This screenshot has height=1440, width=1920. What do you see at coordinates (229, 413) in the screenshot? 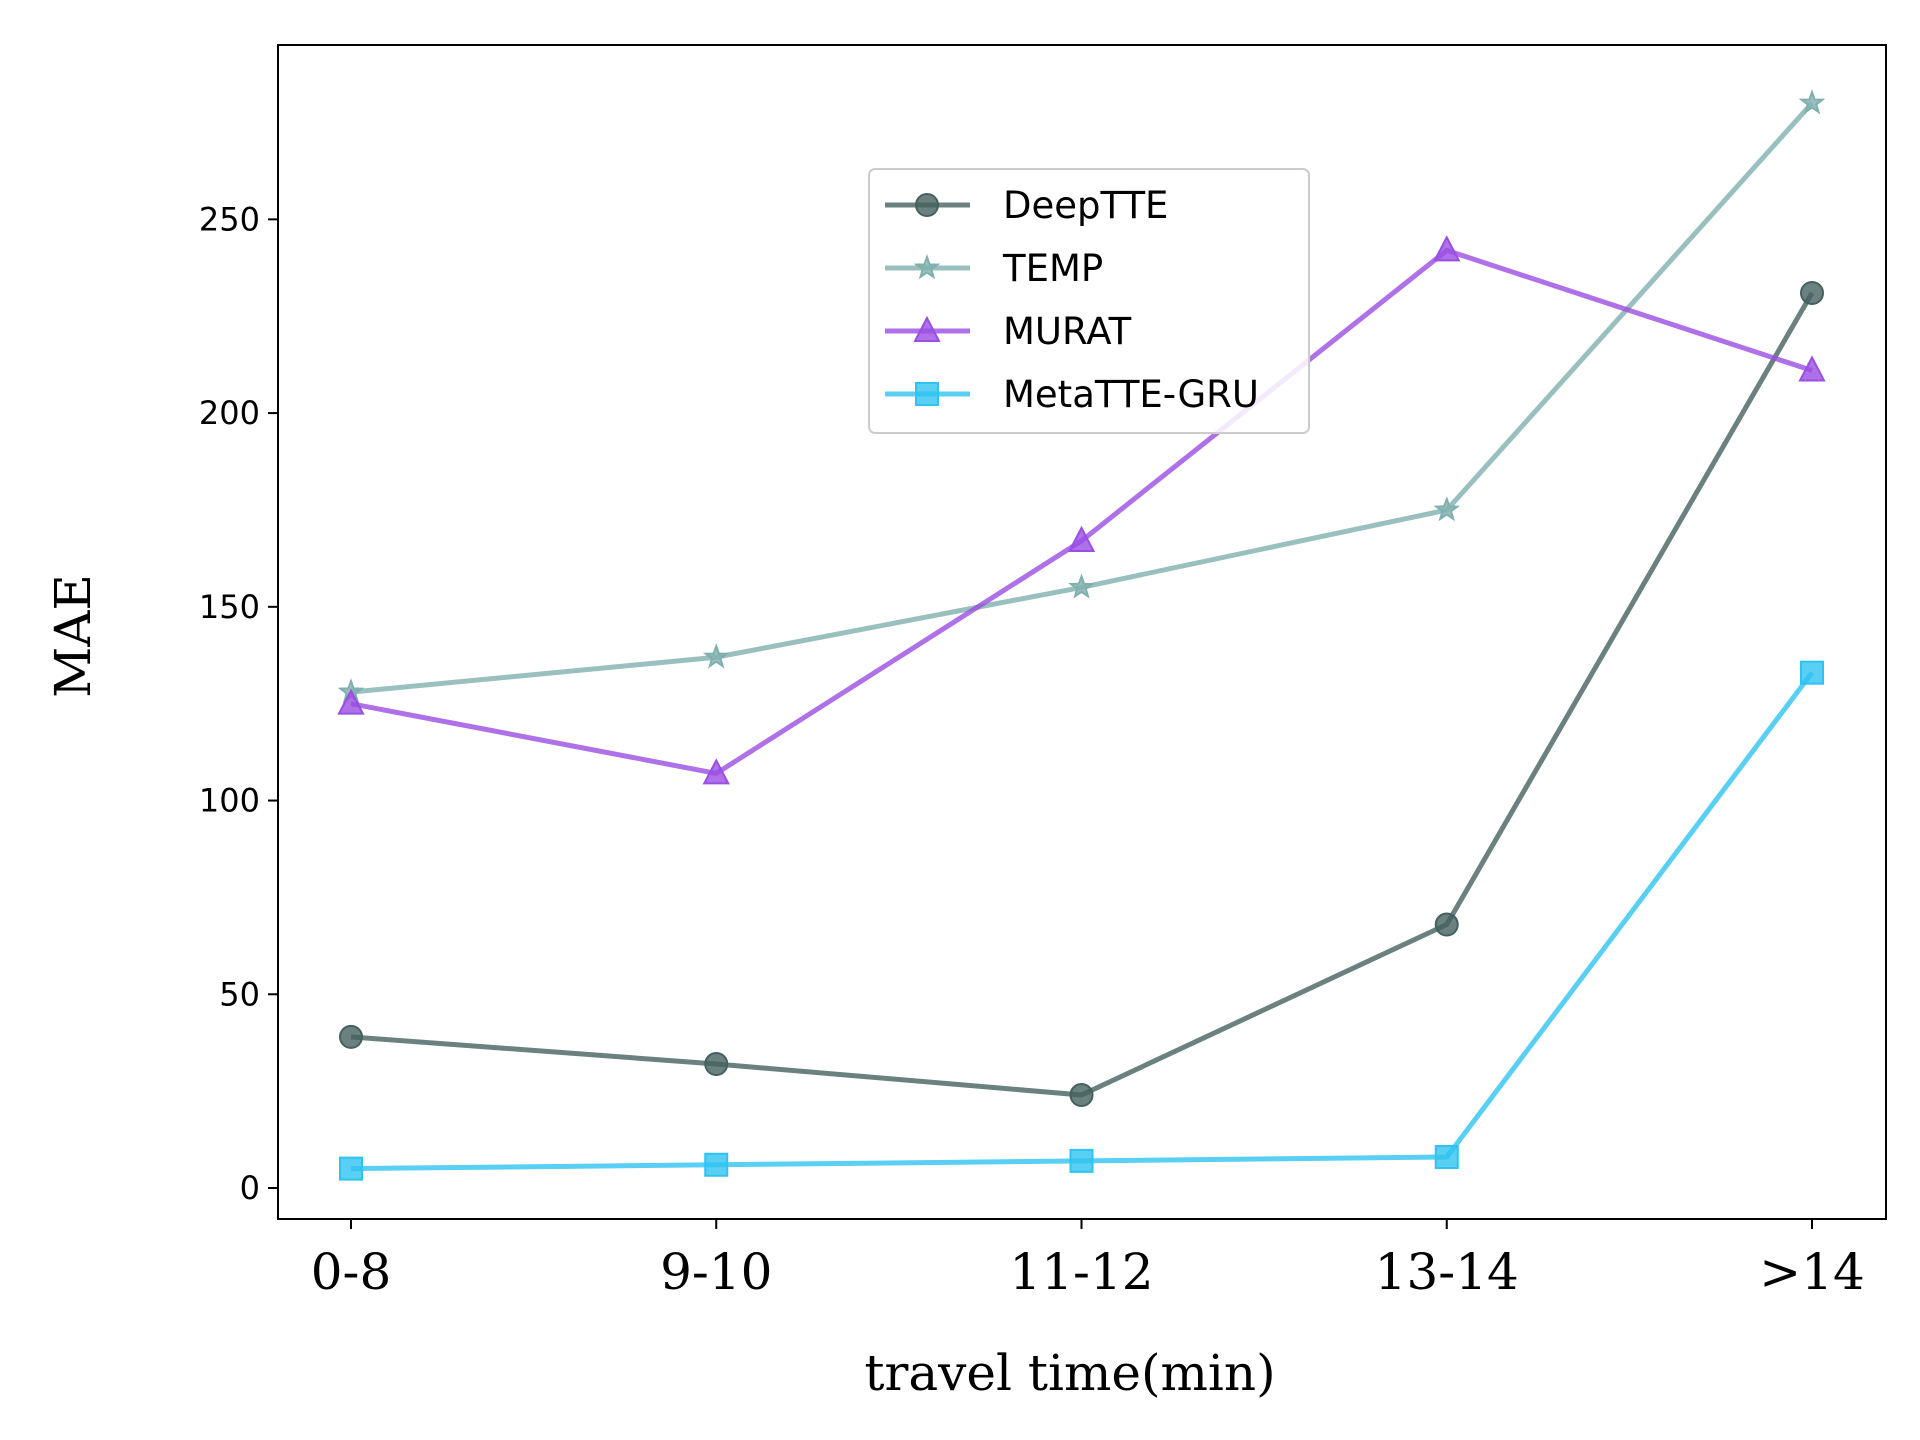
I see `y-tick-label: 200` at bounding box center [229, 413].